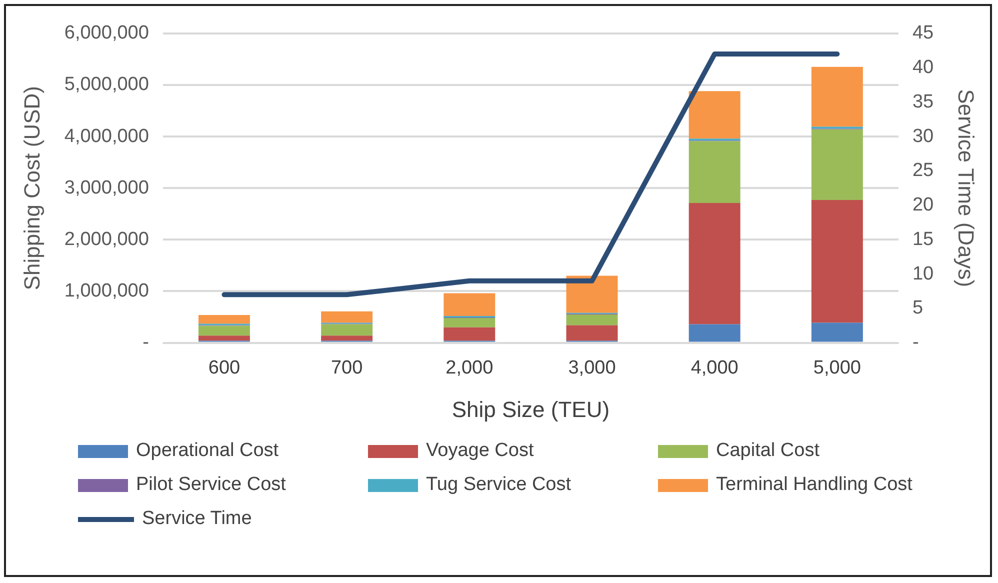 The image size is (998, 583). Describe the element at coordinates (106, 136) in the screenshot. I see `y-tick-label: 4,000,000` at that location.